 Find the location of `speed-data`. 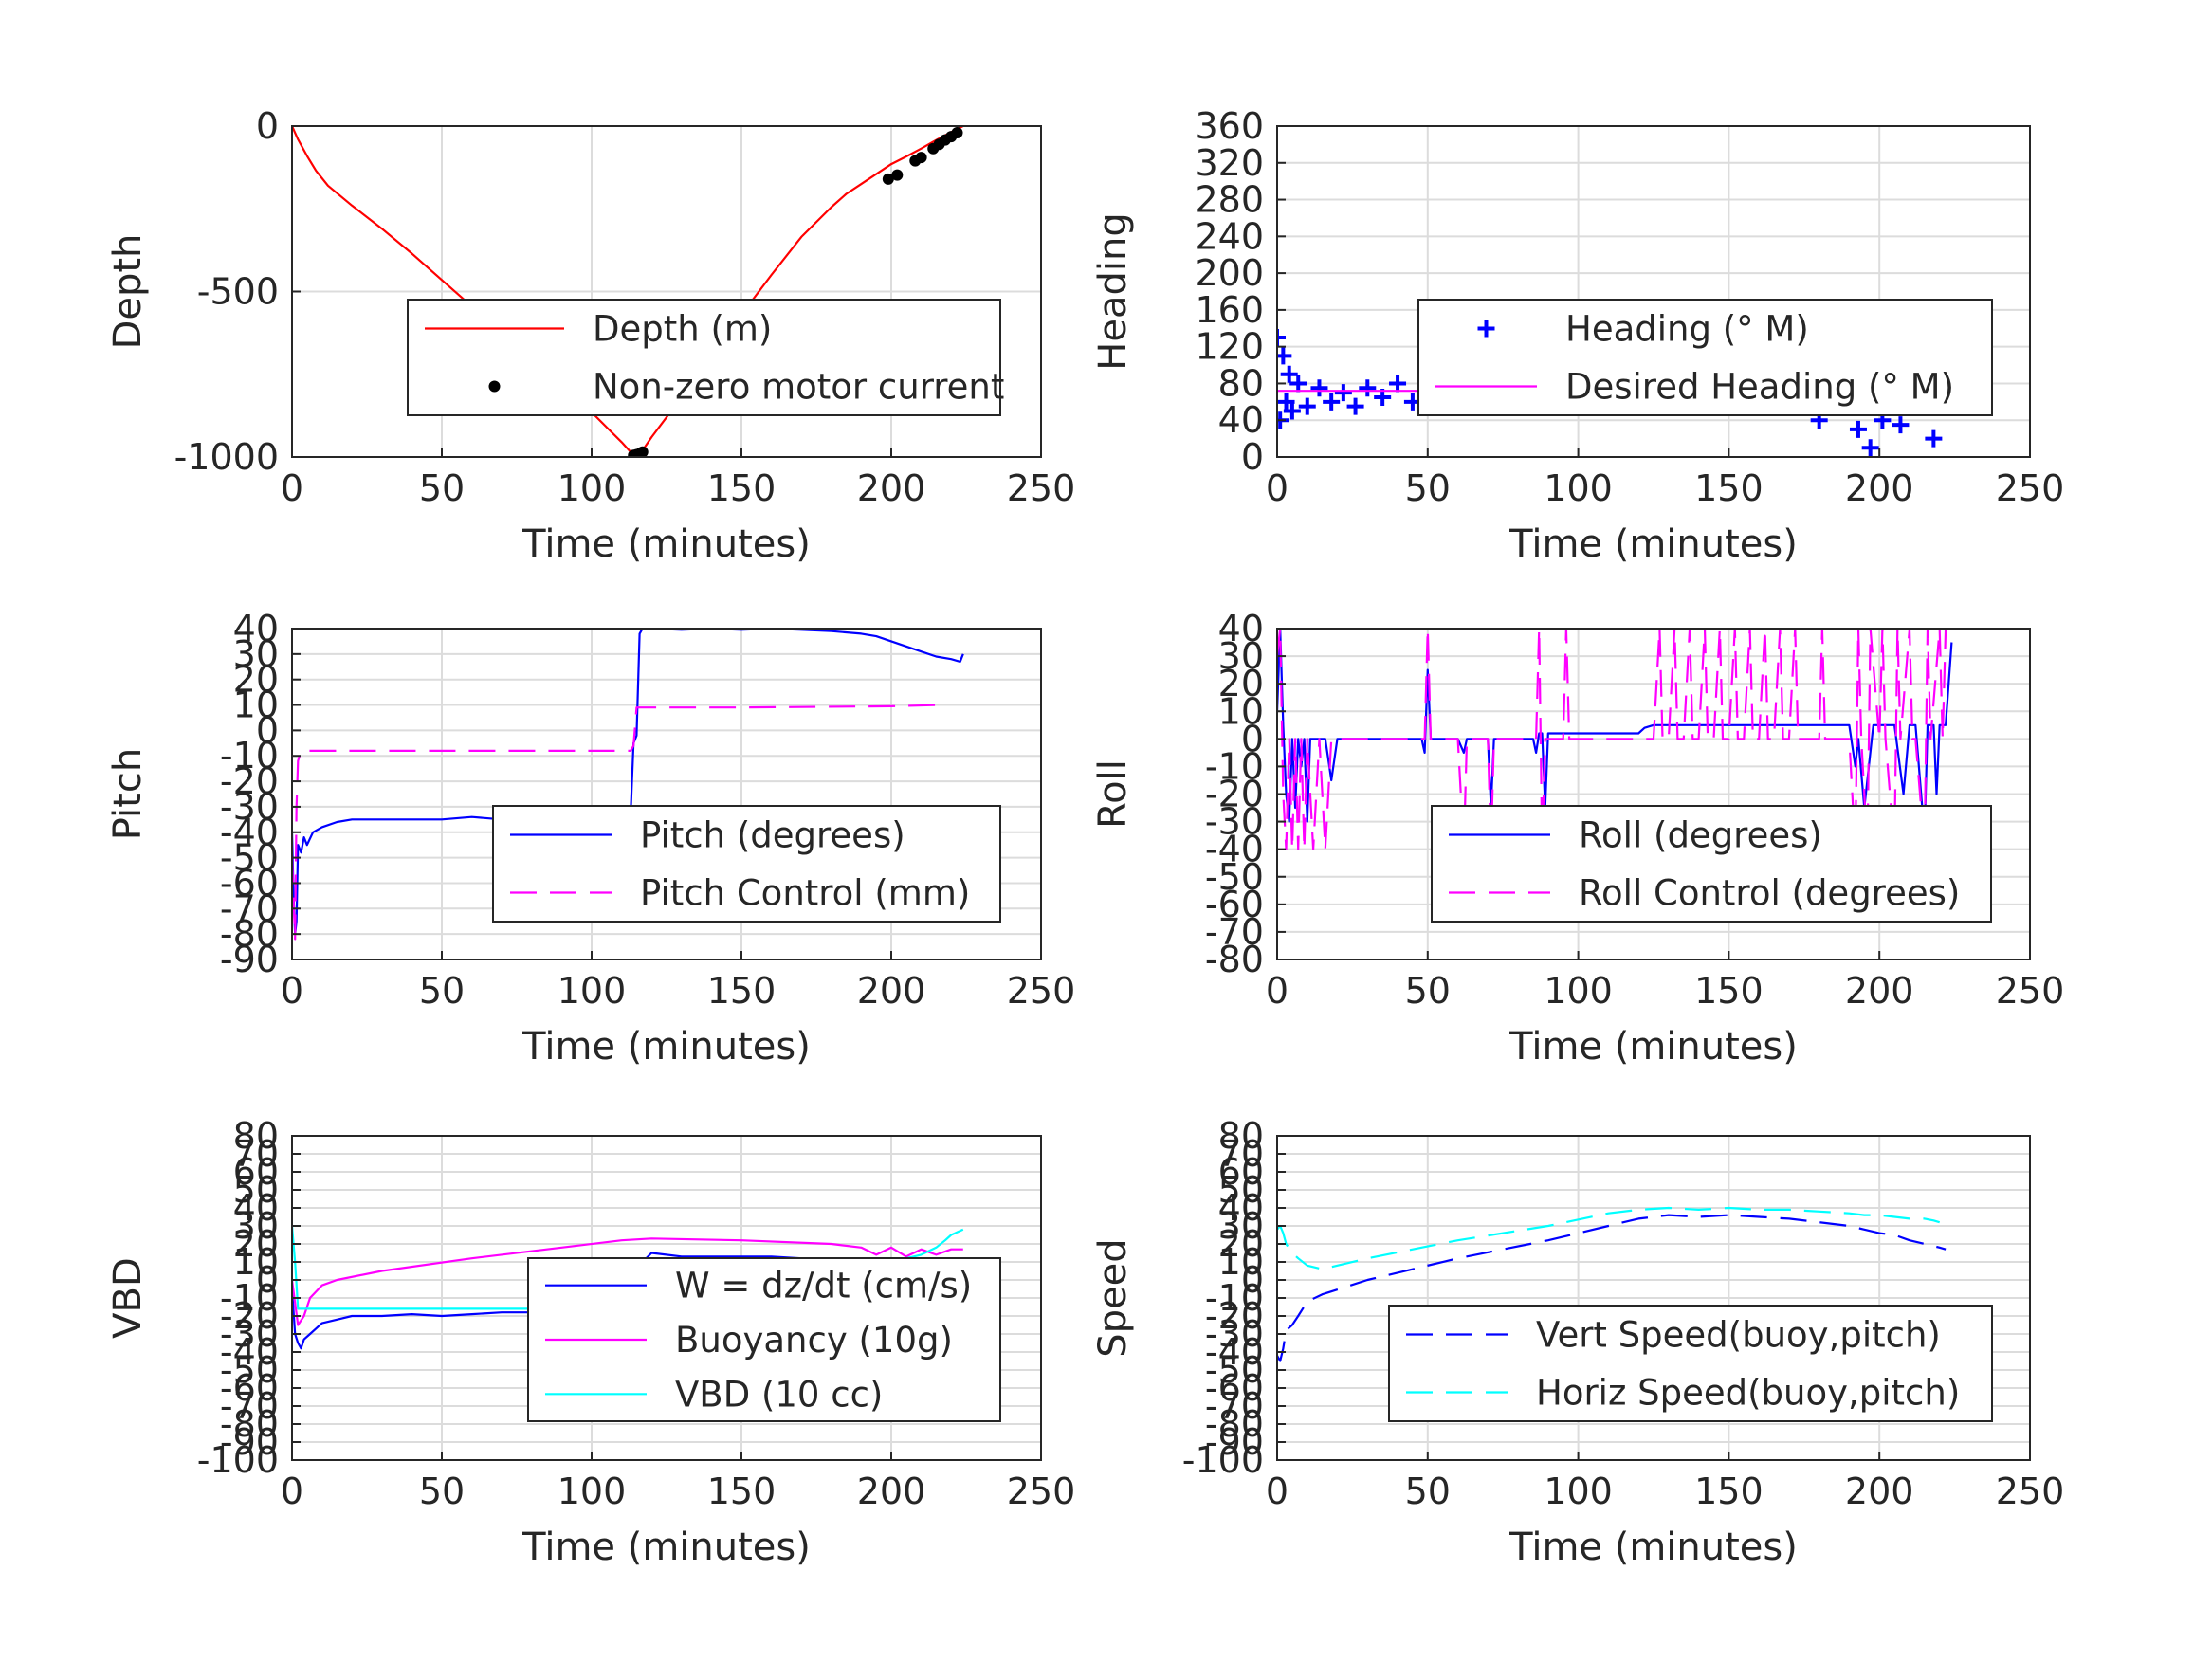

speed-data is located at coordinates (1612, 1284).